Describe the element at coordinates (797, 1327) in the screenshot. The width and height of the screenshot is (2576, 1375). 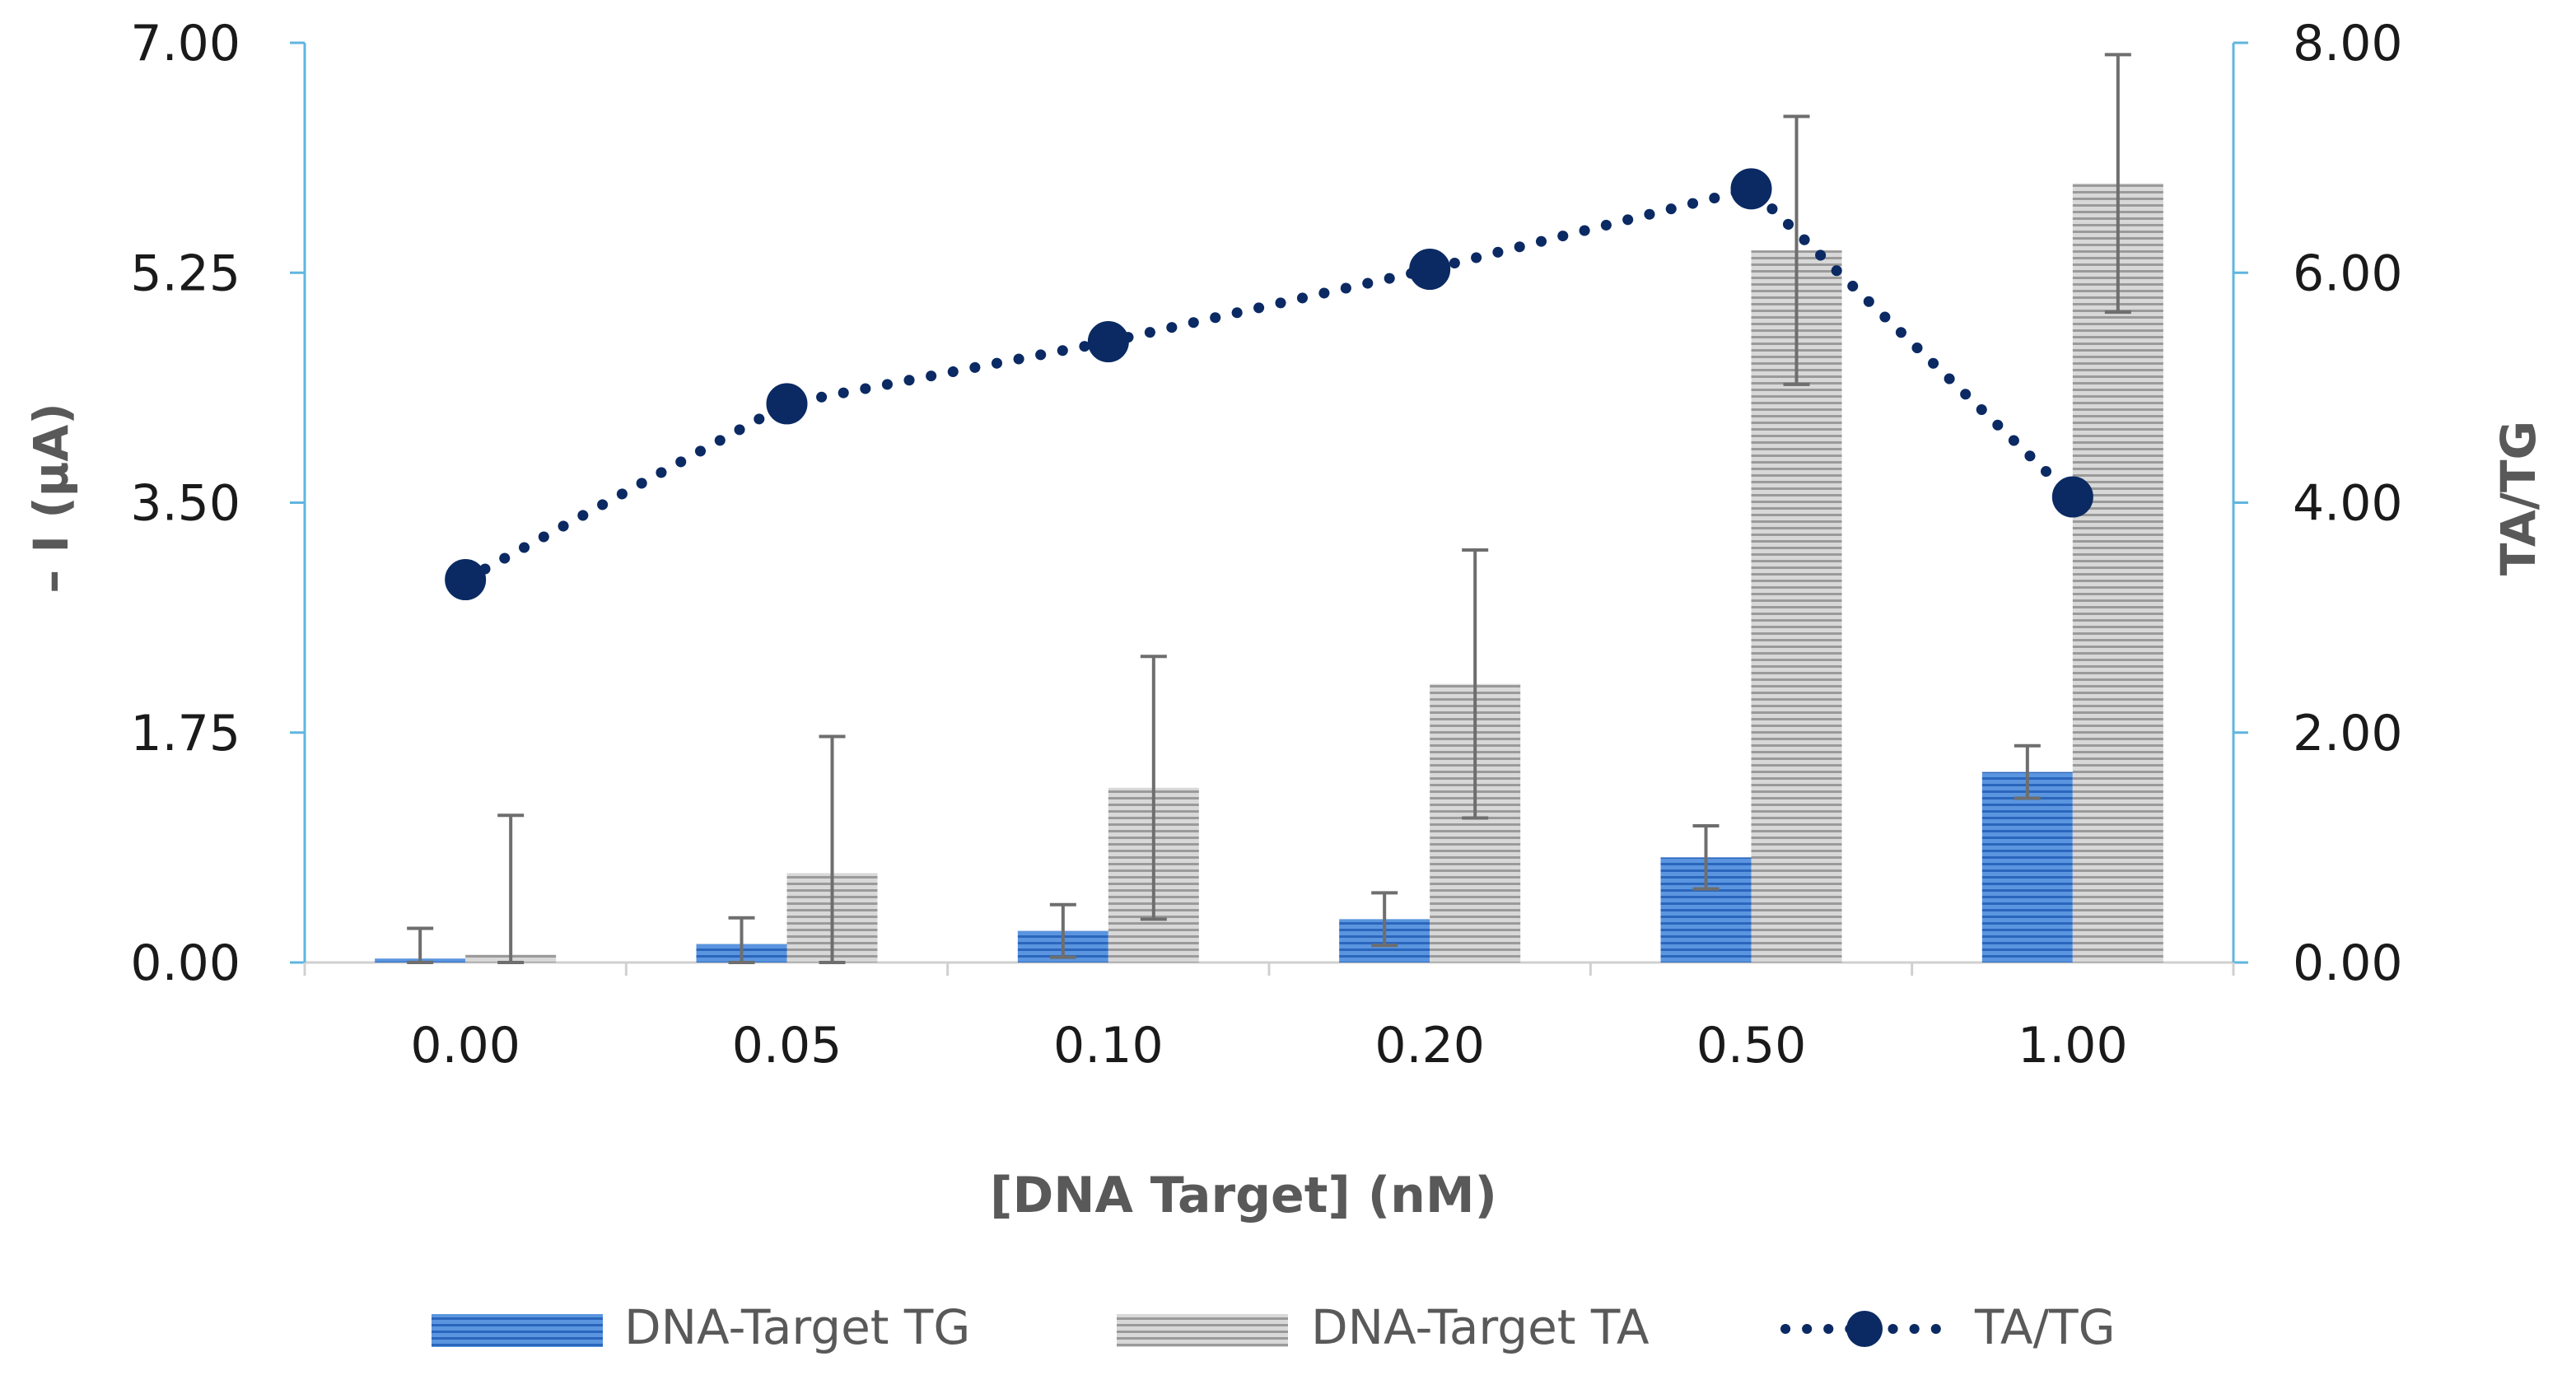
I see `legend-label-tg: DNA-Target TG` at that location.